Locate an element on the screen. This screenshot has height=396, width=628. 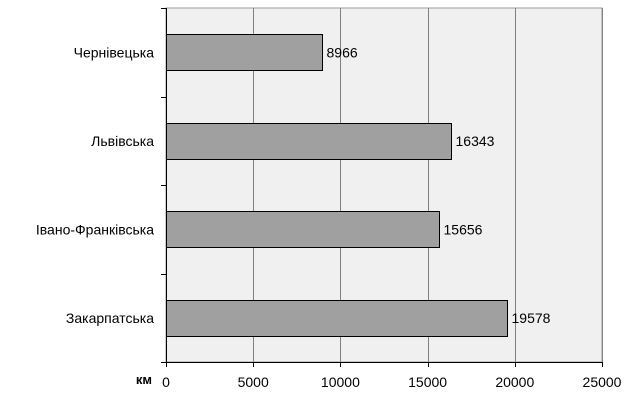
category-label-3: Івано-Франківська is located at coordinates (95, 229).